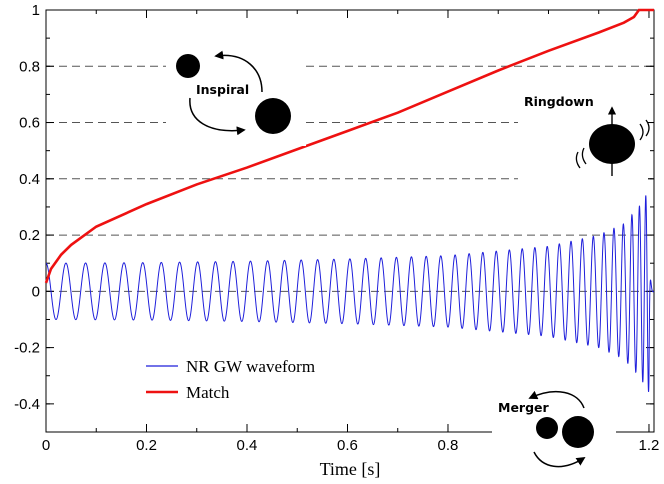  What do you see at coordinates (524, 407) in the screenshot?
I see `merger-label: Merger` at bounding box center [524, 407].